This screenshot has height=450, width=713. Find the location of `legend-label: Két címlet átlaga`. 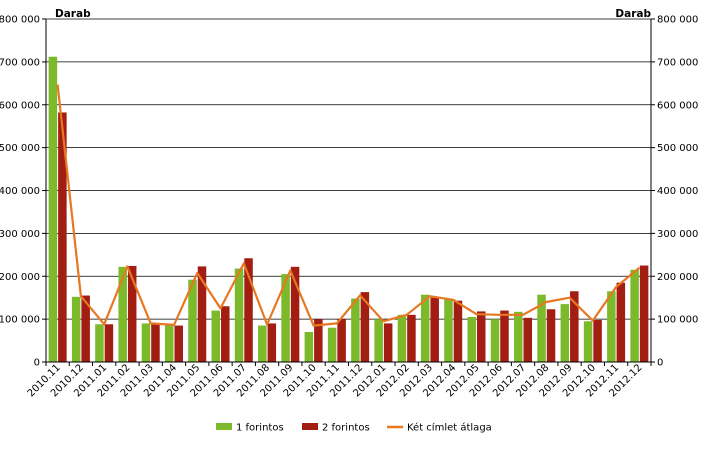

legend-label: Két címlet átlaga is located at coordinates (449, 428).